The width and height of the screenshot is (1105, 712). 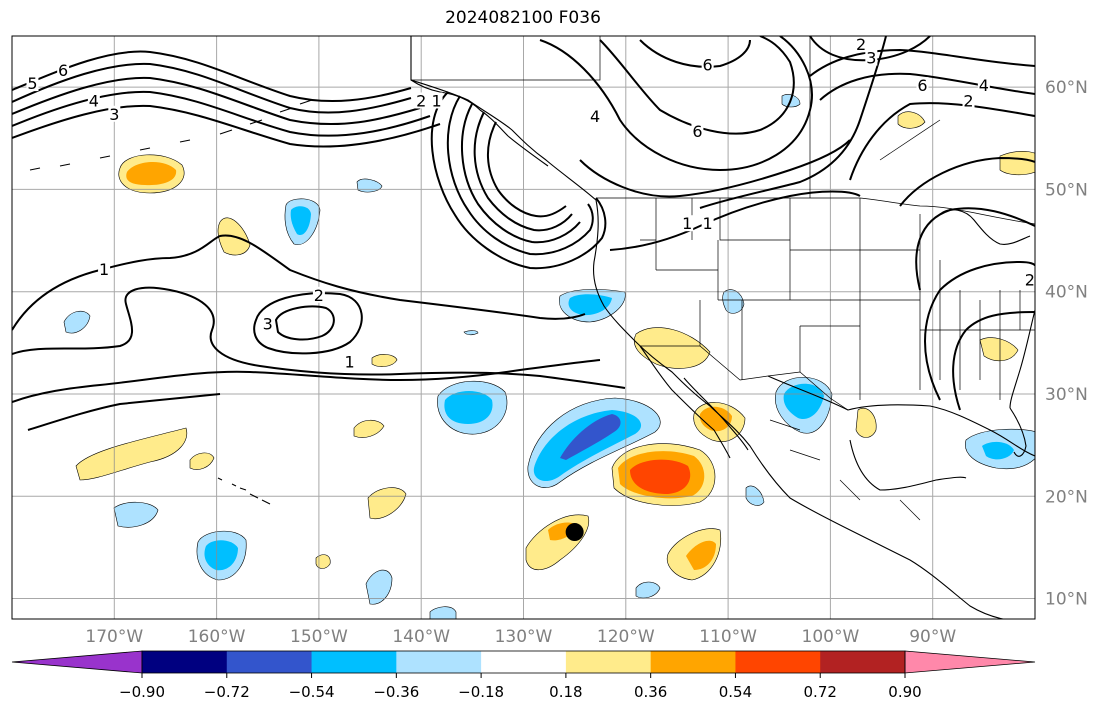 I want to click on colorbar-tick-label: 0.18, so click(x=565, y=692).